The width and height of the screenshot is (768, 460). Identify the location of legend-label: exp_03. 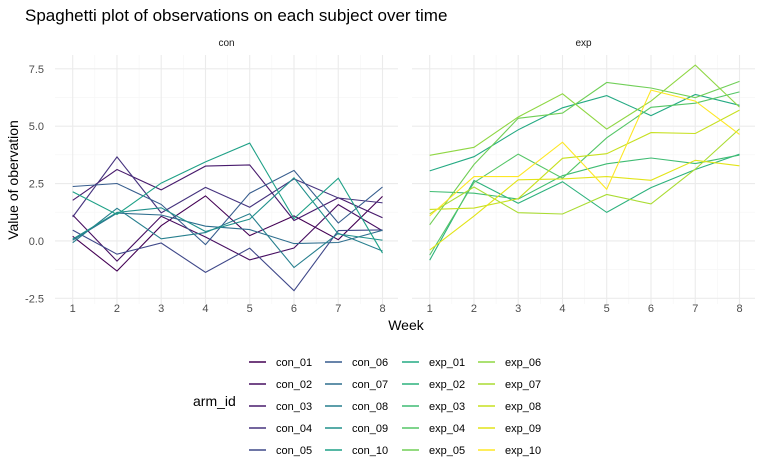
(447, 407).